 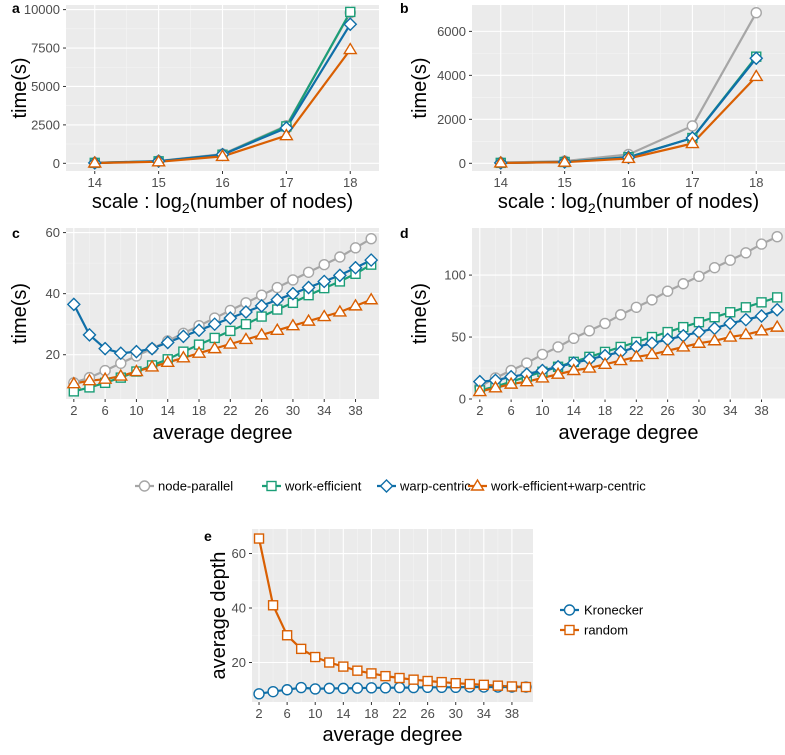 What do you see at coordinates (230, 410) in the screenshot?
I see `x-tick-label: 22` at bounding box center [230, 410].